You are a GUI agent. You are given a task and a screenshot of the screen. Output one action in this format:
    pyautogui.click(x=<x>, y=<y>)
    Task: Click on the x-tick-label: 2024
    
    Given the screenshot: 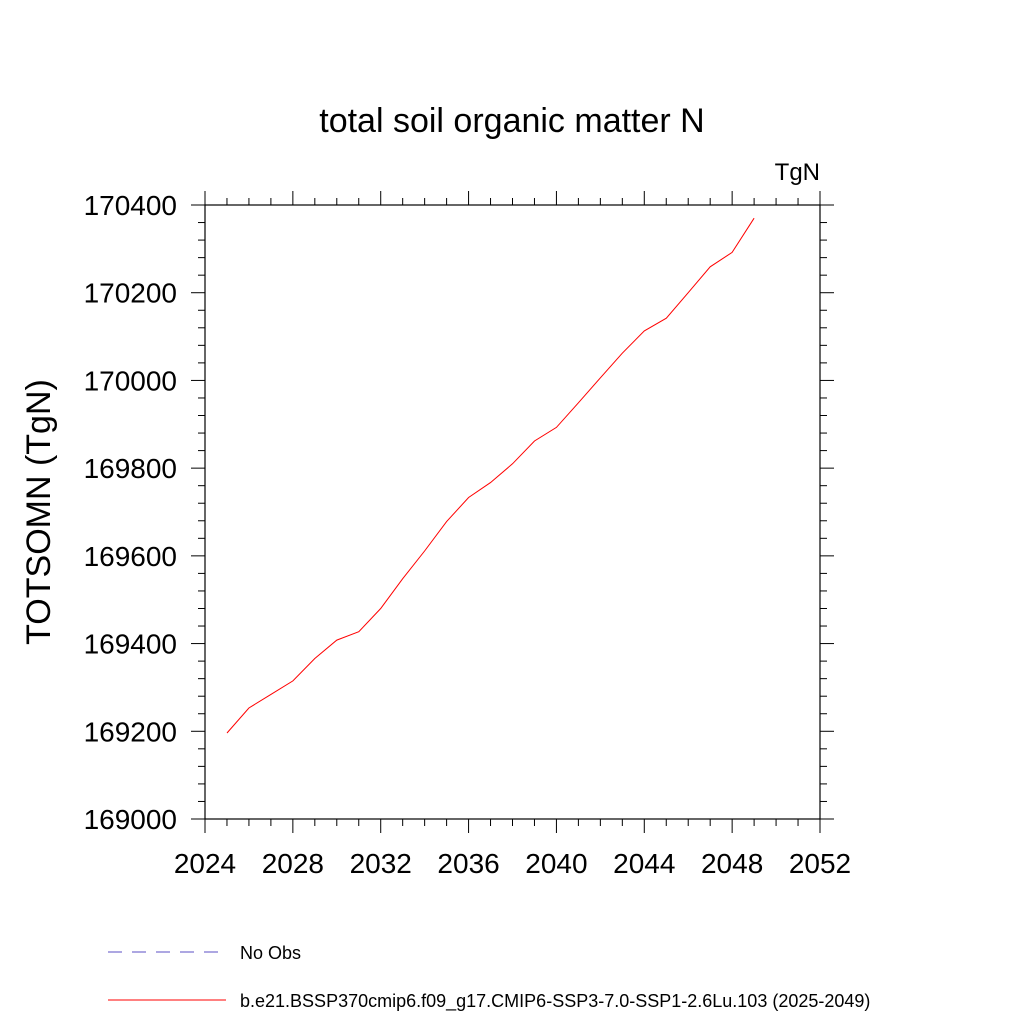 What is the action you would take?
    pyautogui.click(x=205, y=863)
    